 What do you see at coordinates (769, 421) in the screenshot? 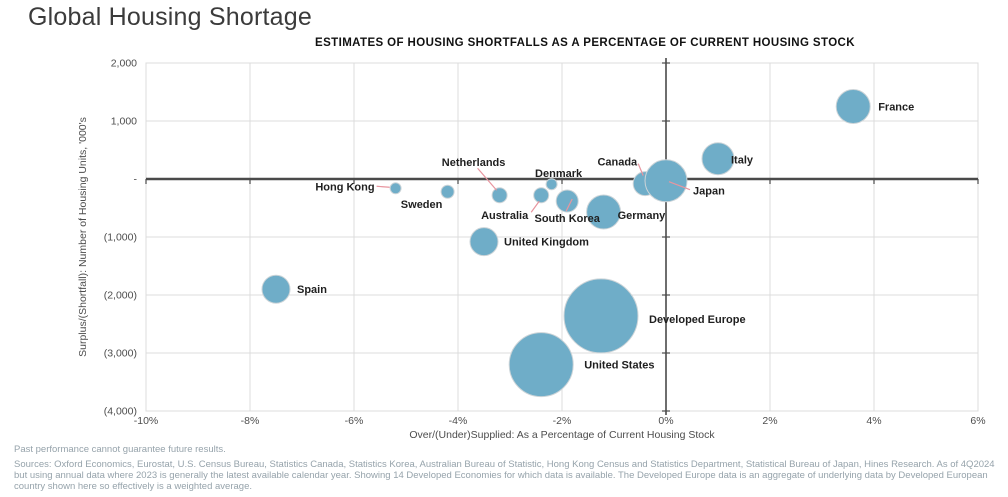
I see `x-tick-label: 2%` at bounding box center [769, 421].